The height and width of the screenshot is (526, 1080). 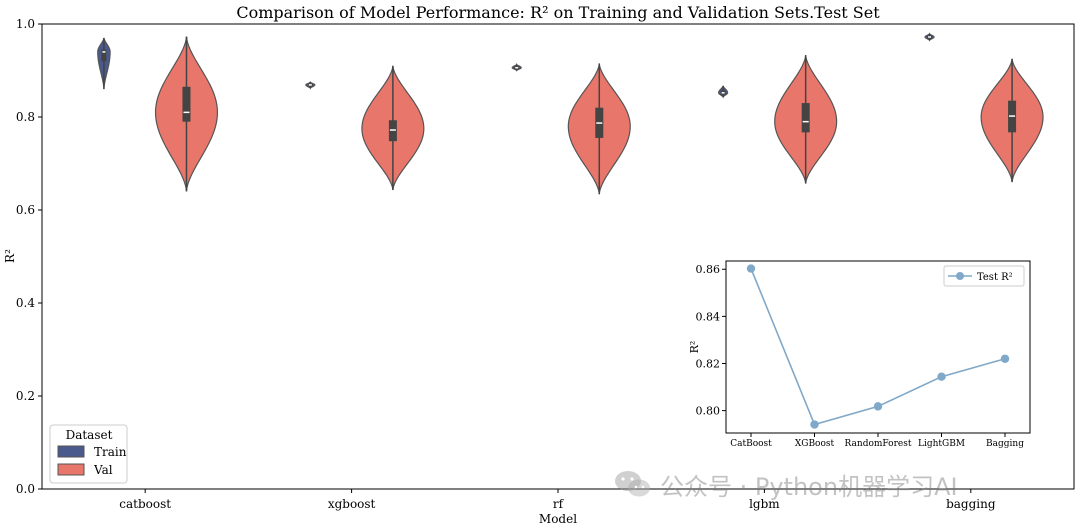 What do you see at coordinates (25, 210) in the screenshot?
I see `y-tick-label: 0.6` at bounding box center [25, 210].